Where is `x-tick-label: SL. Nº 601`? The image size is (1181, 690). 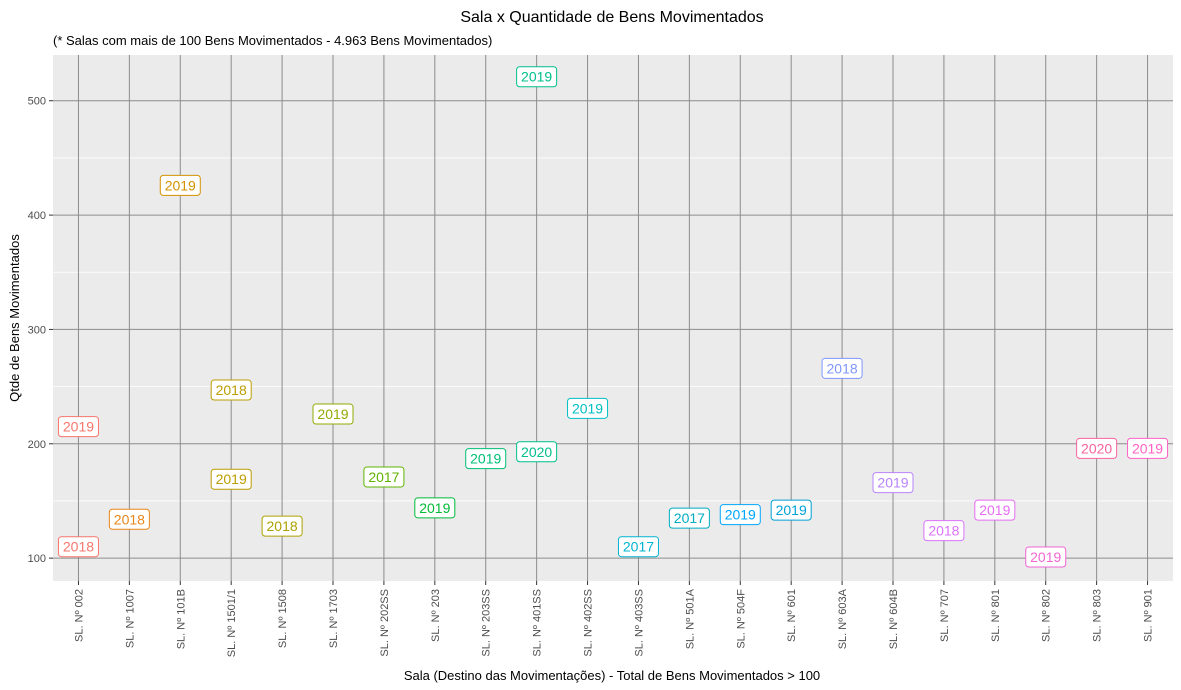
x-tick-label: SL. Nº 601 is located at coordinates (792, 615).